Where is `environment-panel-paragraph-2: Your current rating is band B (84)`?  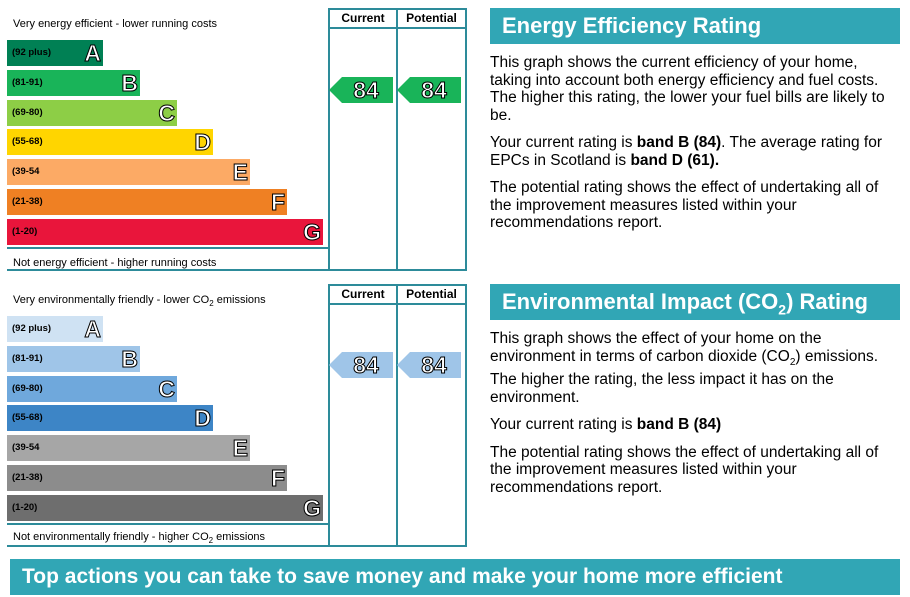 environment-panel-paragraph-2: Your current rating is band B (84) is located at coordinates (695, 425).